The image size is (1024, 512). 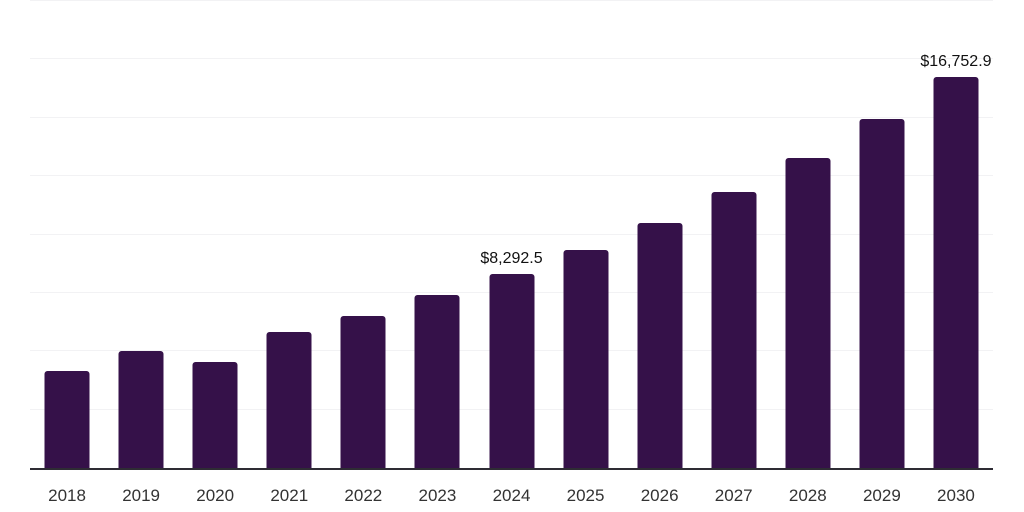 What do you see at coordinates (881, 495) in the screenshot?
I see `x-tick-2029: 2029` at bounding box center [881, 495].